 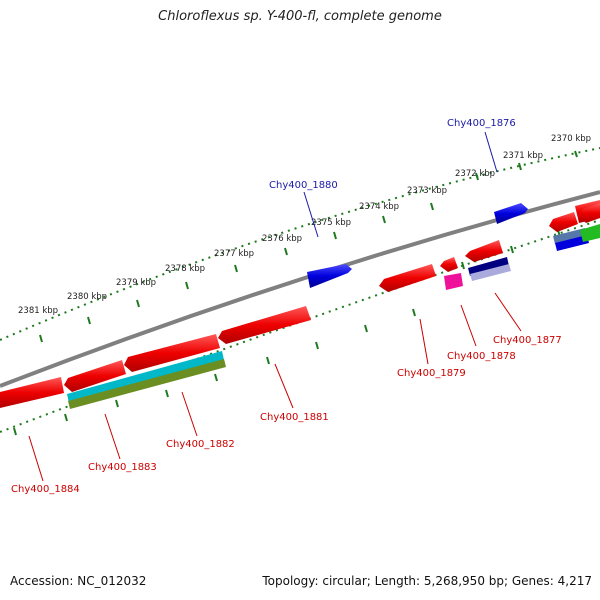 I want to click on gene-label-chy400-1882: Chy400_1882, so click(x=200, y=444).